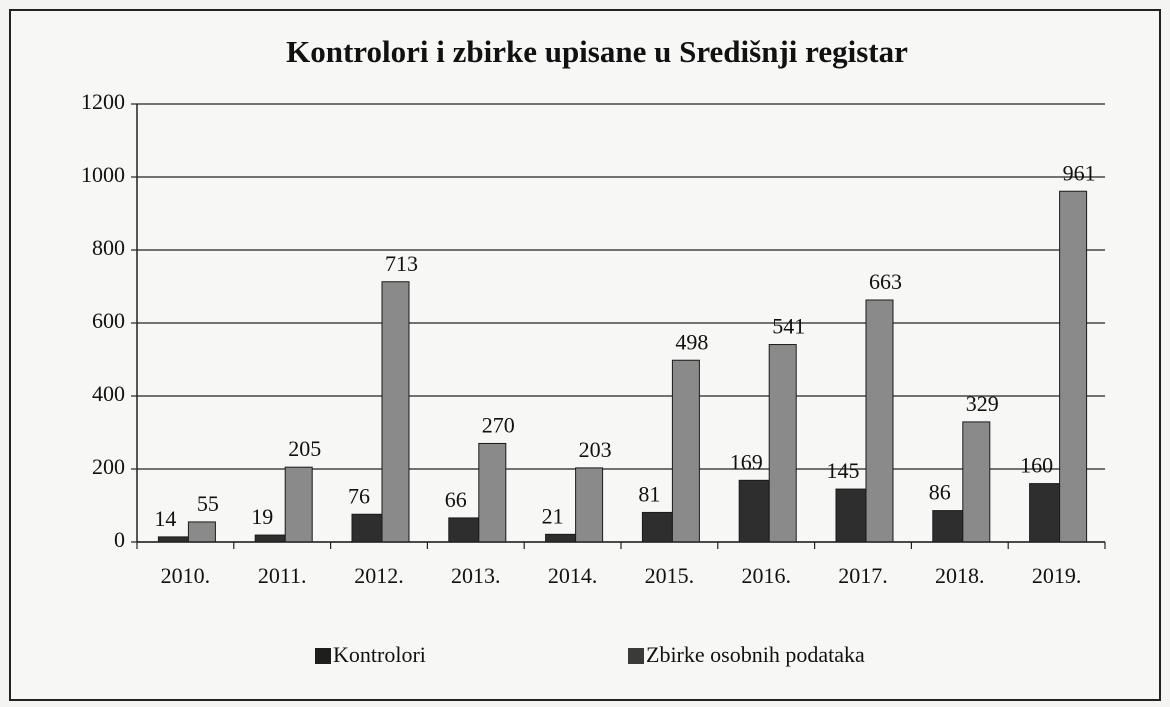 The image size is (1170, 707). Describe the element at coordinates (103, 174) in the screenshot. I see `y-tick-label: 1000` at that location.